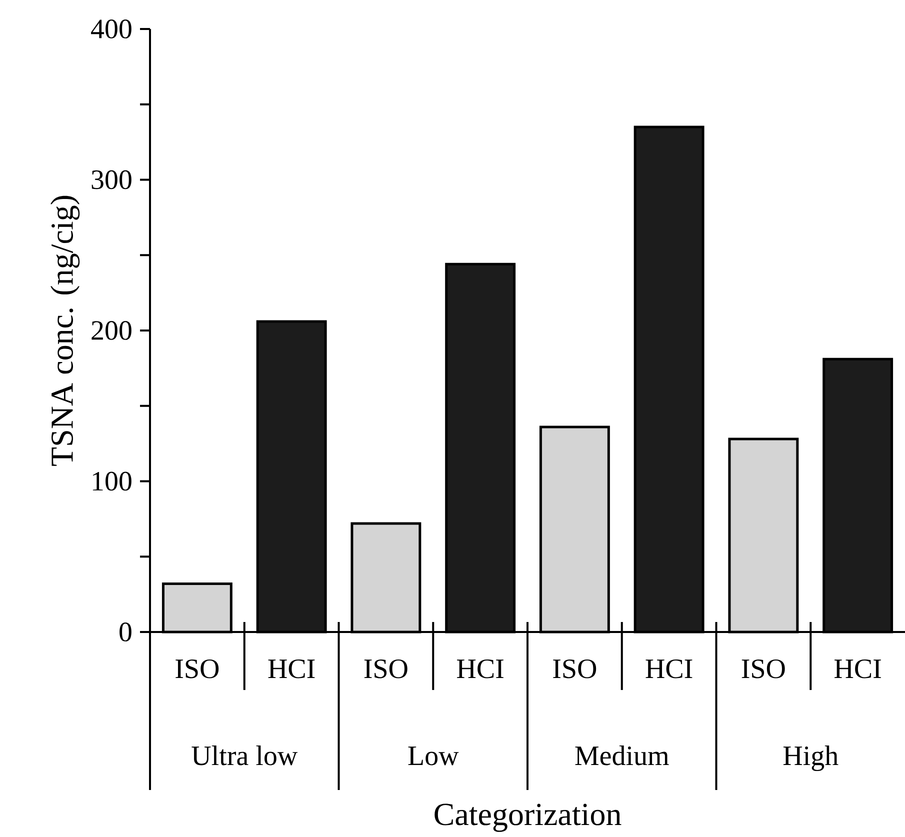 This screenshot has width=905, height=837. What do you see at coordinates (111, 29) in the screenshot?
I see `y-tick-label: 400` at bounding box center [111, 29].